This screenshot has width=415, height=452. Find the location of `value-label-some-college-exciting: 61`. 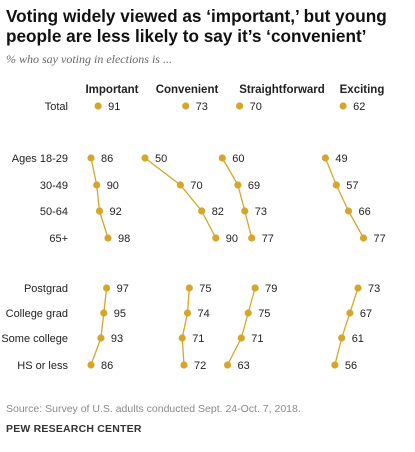

value-label-some-college-exciting: 61 is located at coordinates (358, 339).